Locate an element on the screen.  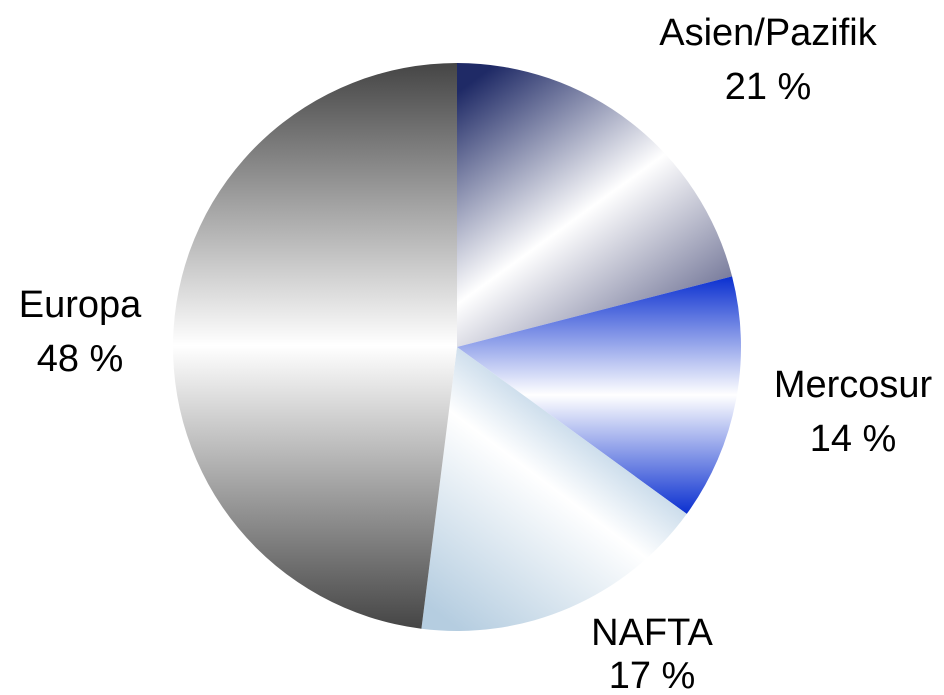
pie-slice-nafta is located at coordinates (554, 489).